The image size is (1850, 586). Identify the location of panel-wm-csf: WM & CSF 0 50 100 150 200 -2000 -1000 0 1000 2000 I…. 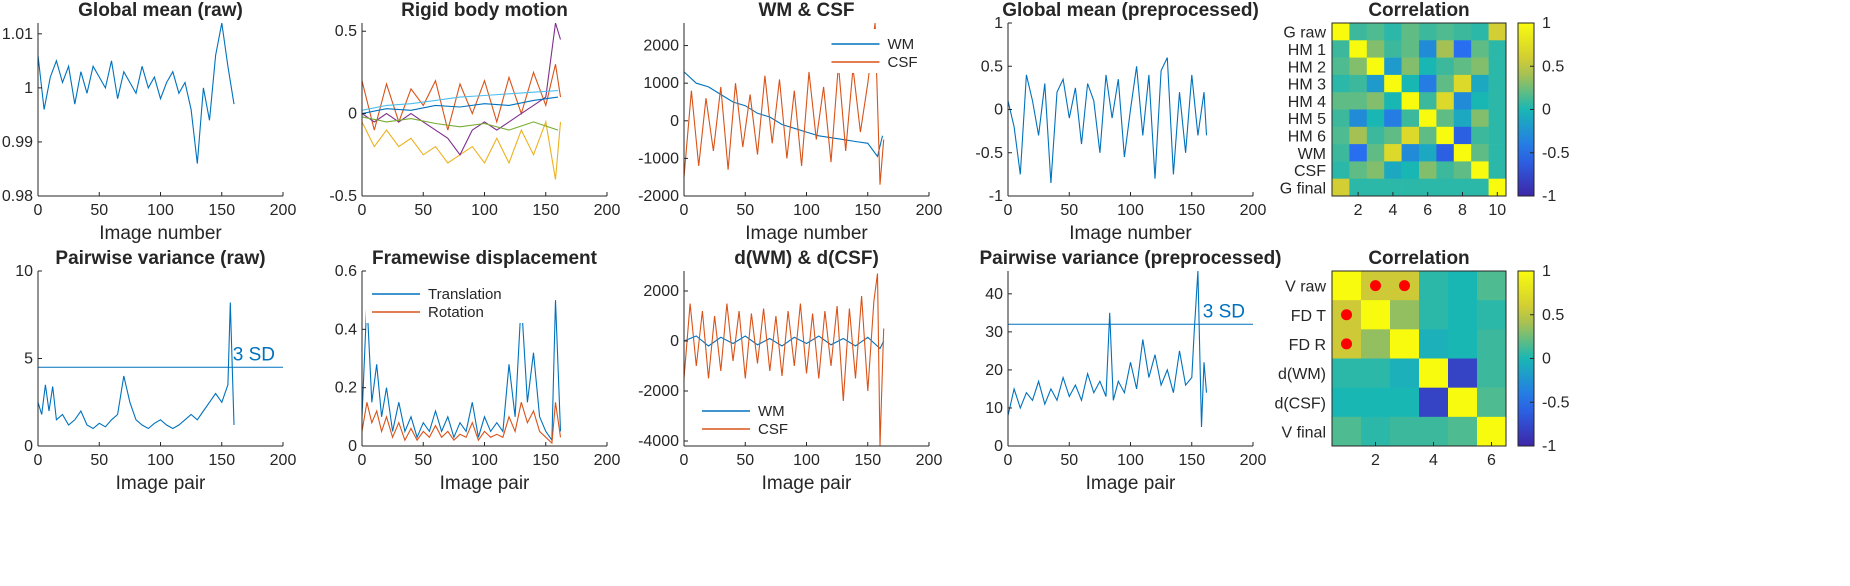
(790, 122).